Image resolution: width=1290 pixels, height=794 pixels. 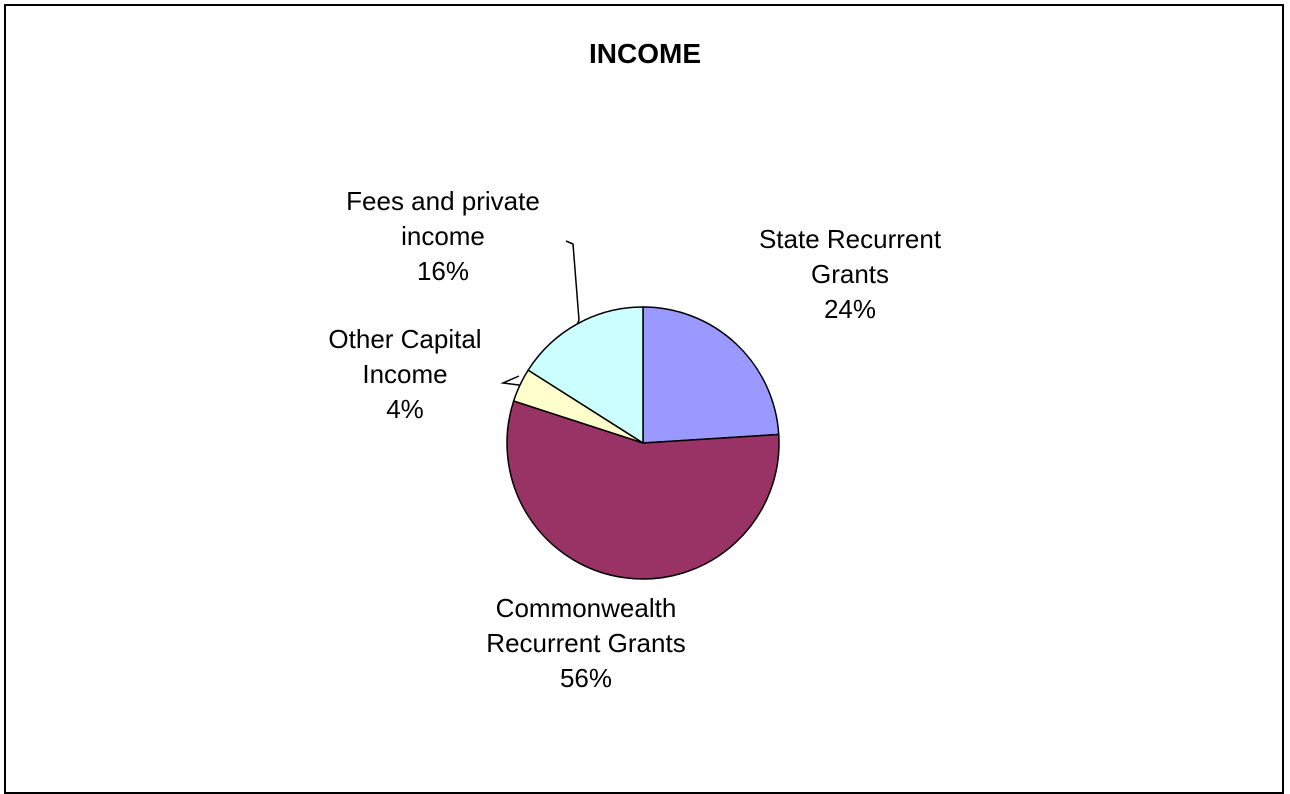 I want to click on slice-value-label: 24%, so click(x=850, y=309).